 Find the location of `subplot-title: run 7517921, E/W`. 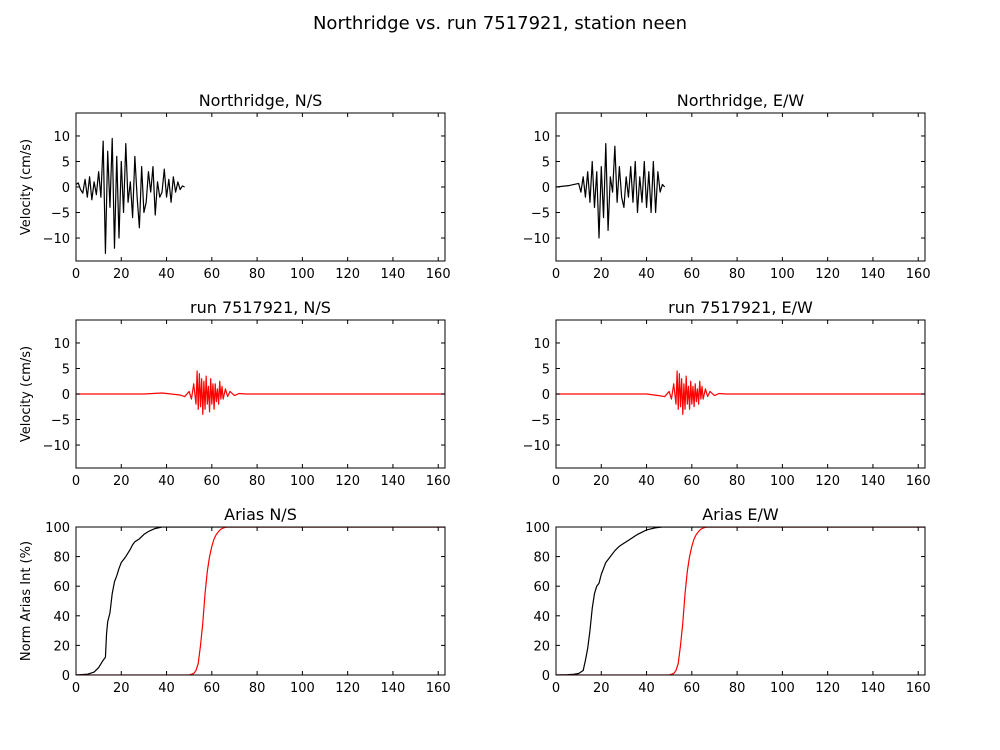

subplot-title: run 7517921, E/W is located at coordinates (740, 307).